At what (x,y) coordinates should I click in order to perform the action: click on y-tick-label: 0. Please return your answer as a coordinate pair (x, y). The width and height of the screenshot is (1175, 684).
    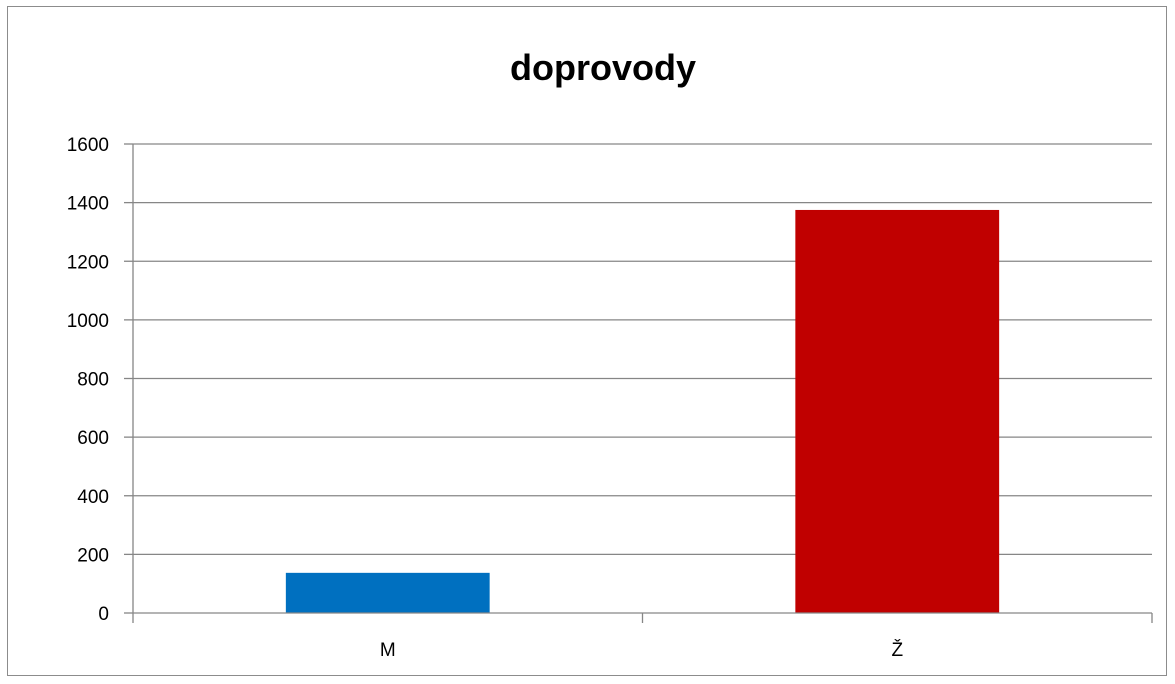
    Looking at the image, I should click on (103, 614).